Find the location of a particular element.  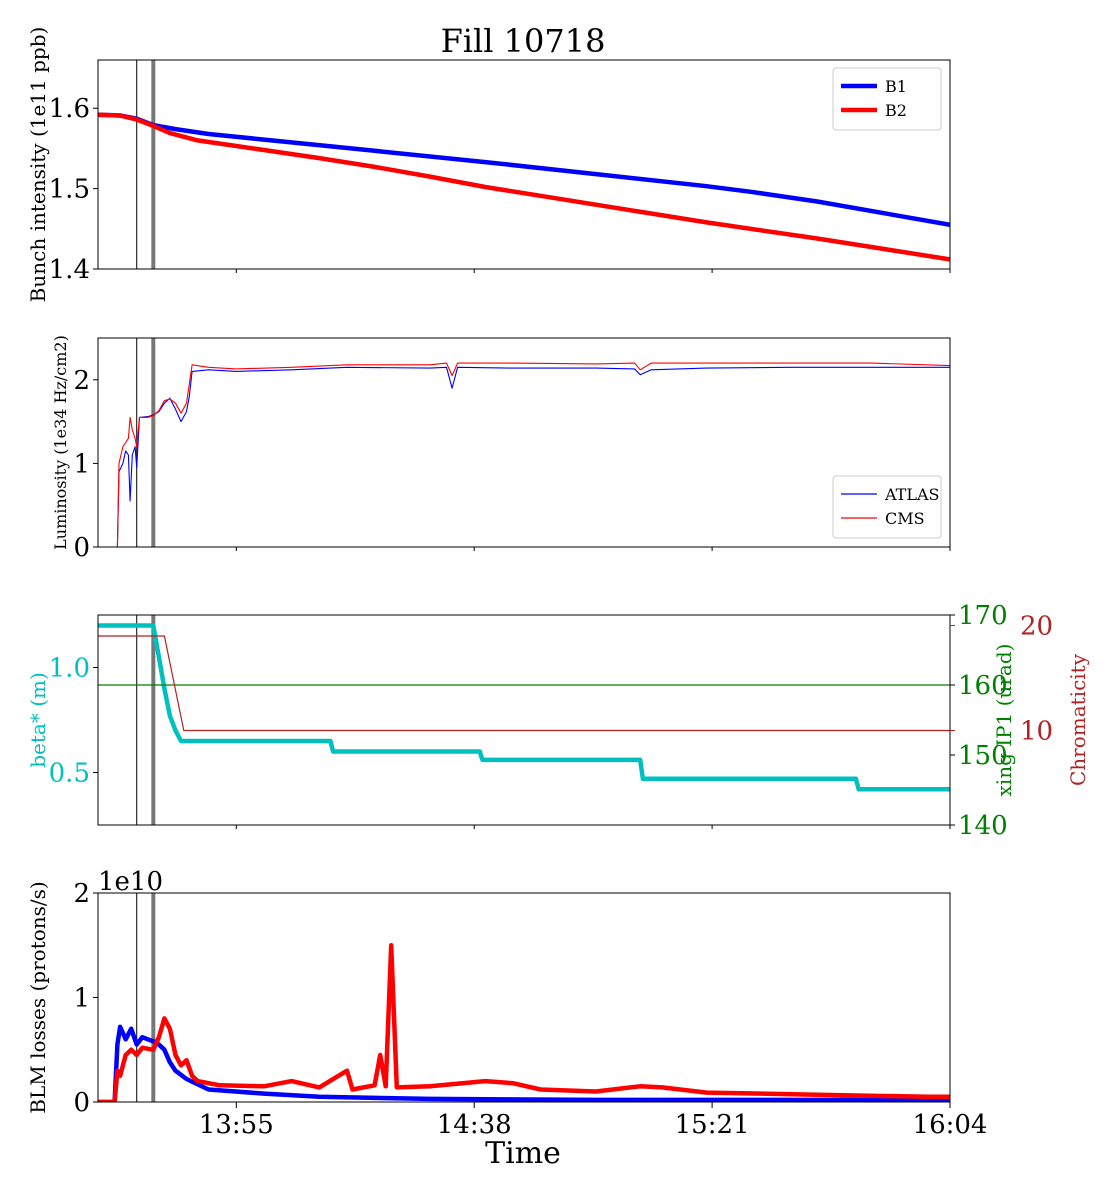

y-tick-label: 1.5 is located at coordinates (69, 190).